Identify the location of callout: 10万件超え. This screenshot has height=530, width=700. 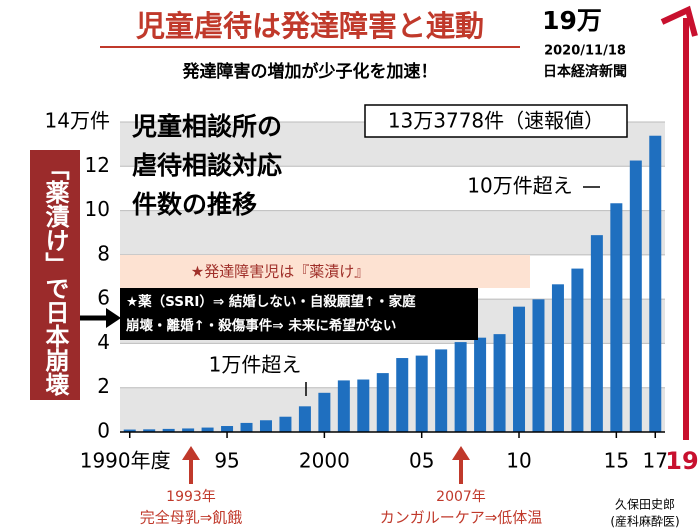
(519, 186).